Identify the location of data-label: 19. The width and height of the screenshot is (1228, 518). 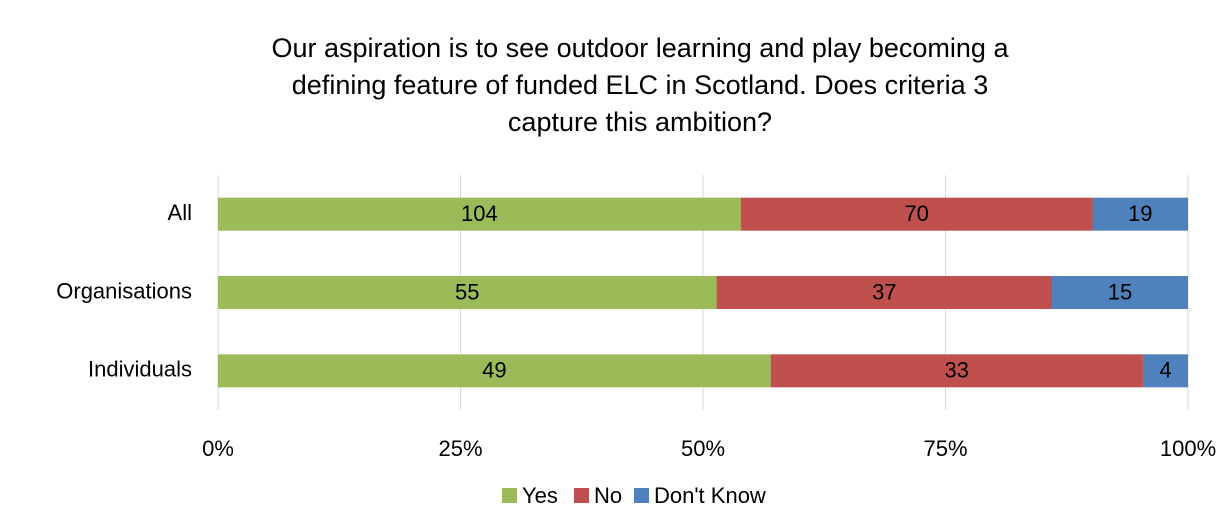
(1140, 213).